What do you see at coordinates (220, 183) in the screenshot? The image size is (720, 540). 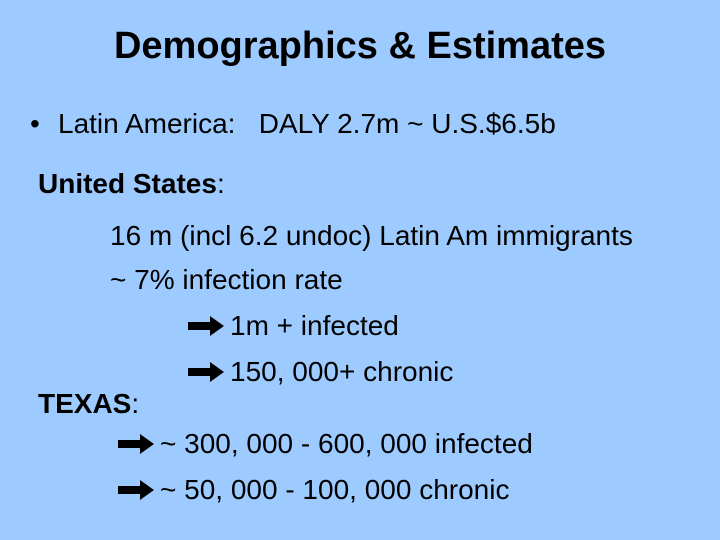 I see `united-states-colon: :` at bounding box center [220, 183].